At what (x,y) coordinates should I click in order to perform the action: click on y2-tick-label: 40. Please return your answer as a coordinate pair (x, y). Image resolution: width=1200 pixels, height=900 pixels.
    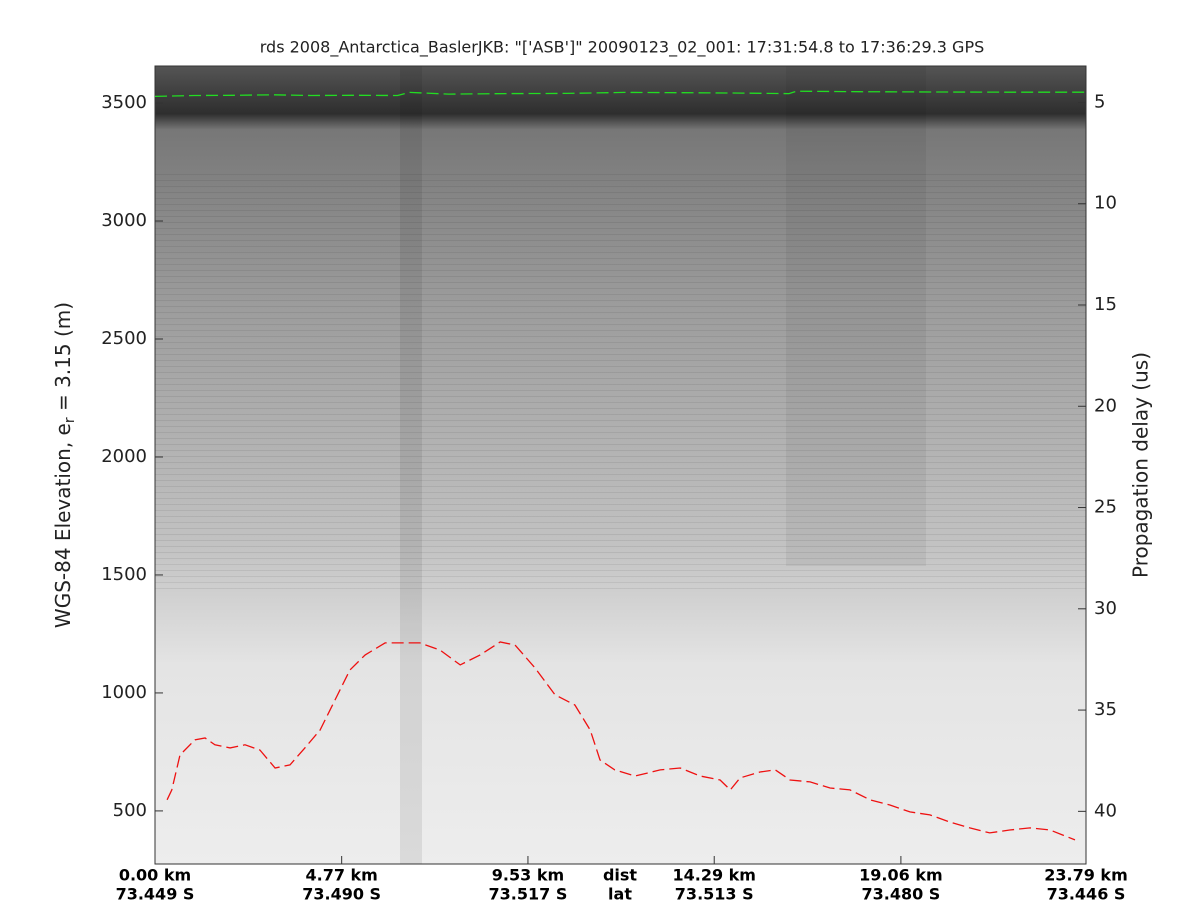
    Looking at the image, I should click on (1105, 810).